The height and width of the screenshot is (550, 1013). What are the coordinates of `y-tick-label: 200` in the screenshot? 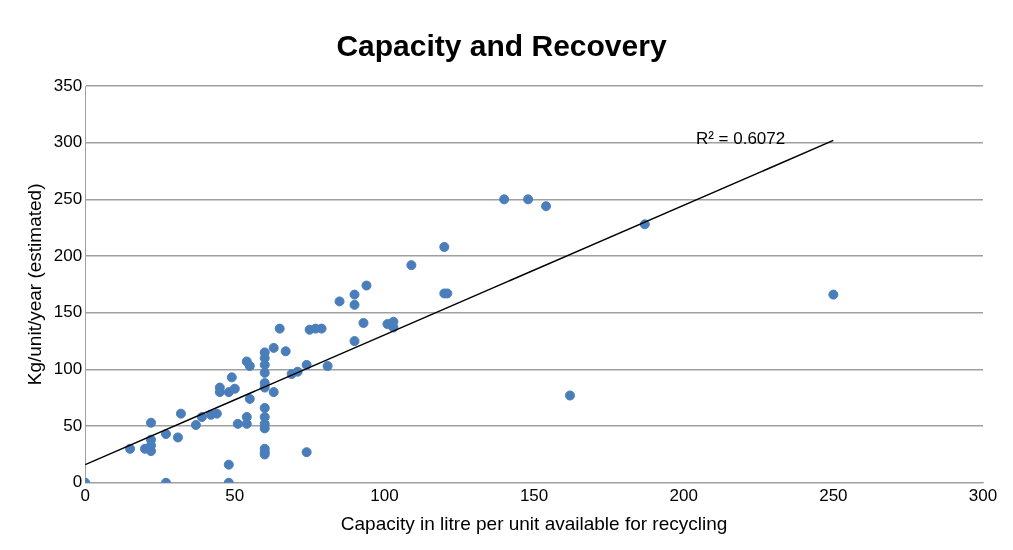 It's located at (68, 255).